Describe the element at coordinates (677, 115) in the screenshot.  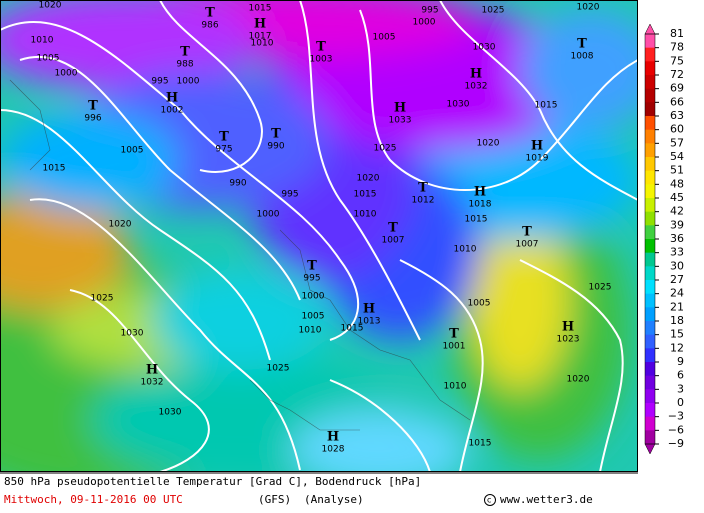
I see `legend-tick-label: 63` at that location.